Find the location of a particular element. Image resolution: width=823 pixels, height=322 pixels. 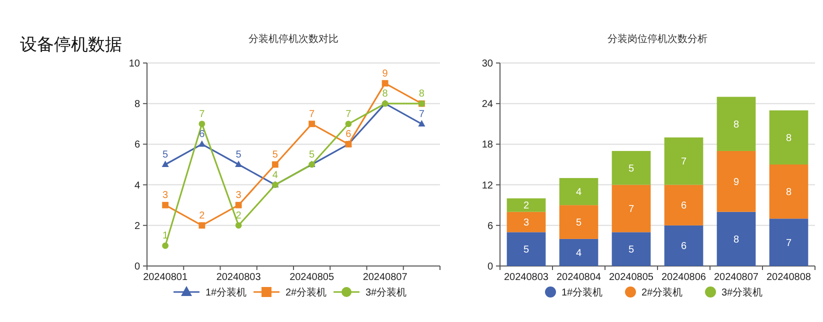

y-tick-label: 4 is located at coordinates (137, 186).